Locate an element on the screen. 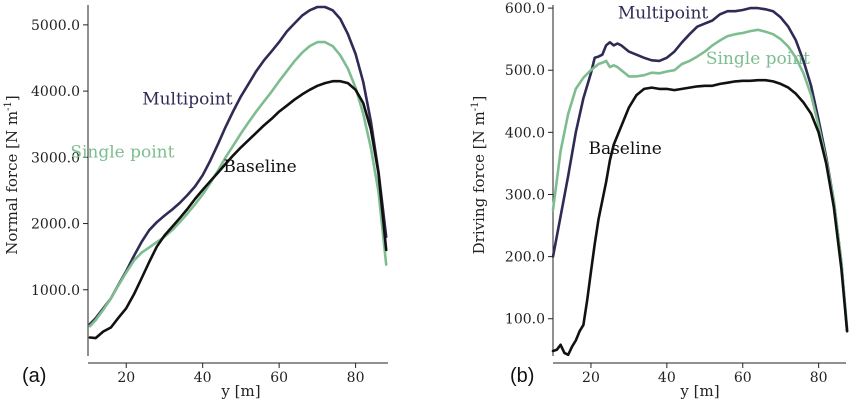 The height and width of the screenshot is (403, 850). panel-b-ytick-label: 100.0 is located at coordinates (525, 320).